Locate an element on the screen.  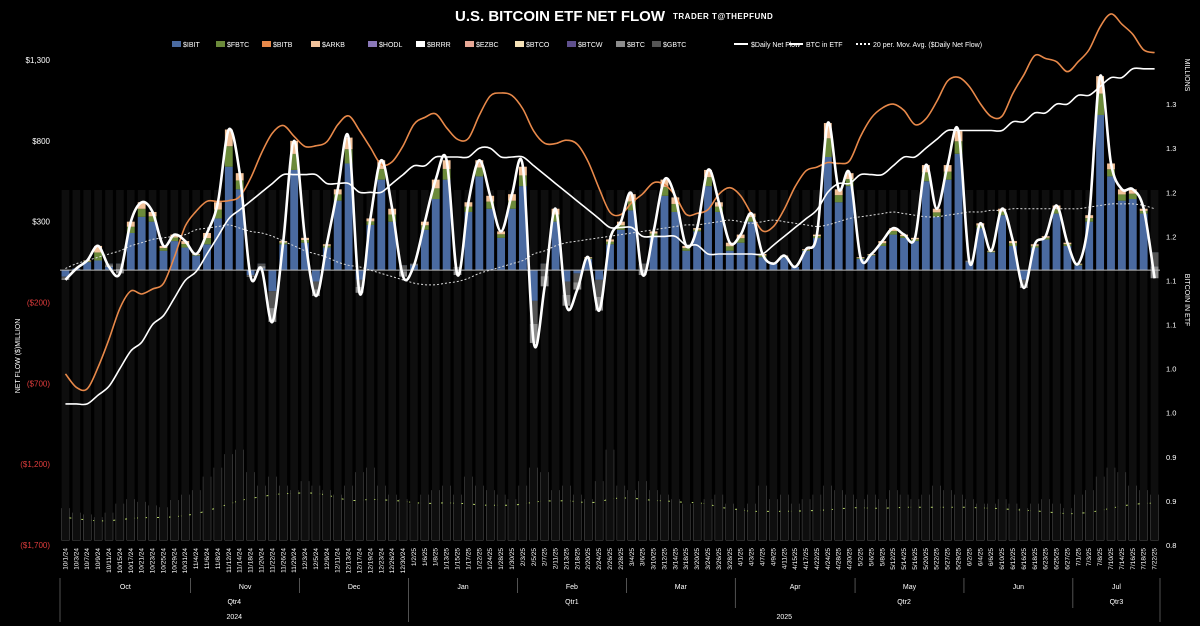
right-tick-label: 1.3 is located at coordinates (1171, 104).